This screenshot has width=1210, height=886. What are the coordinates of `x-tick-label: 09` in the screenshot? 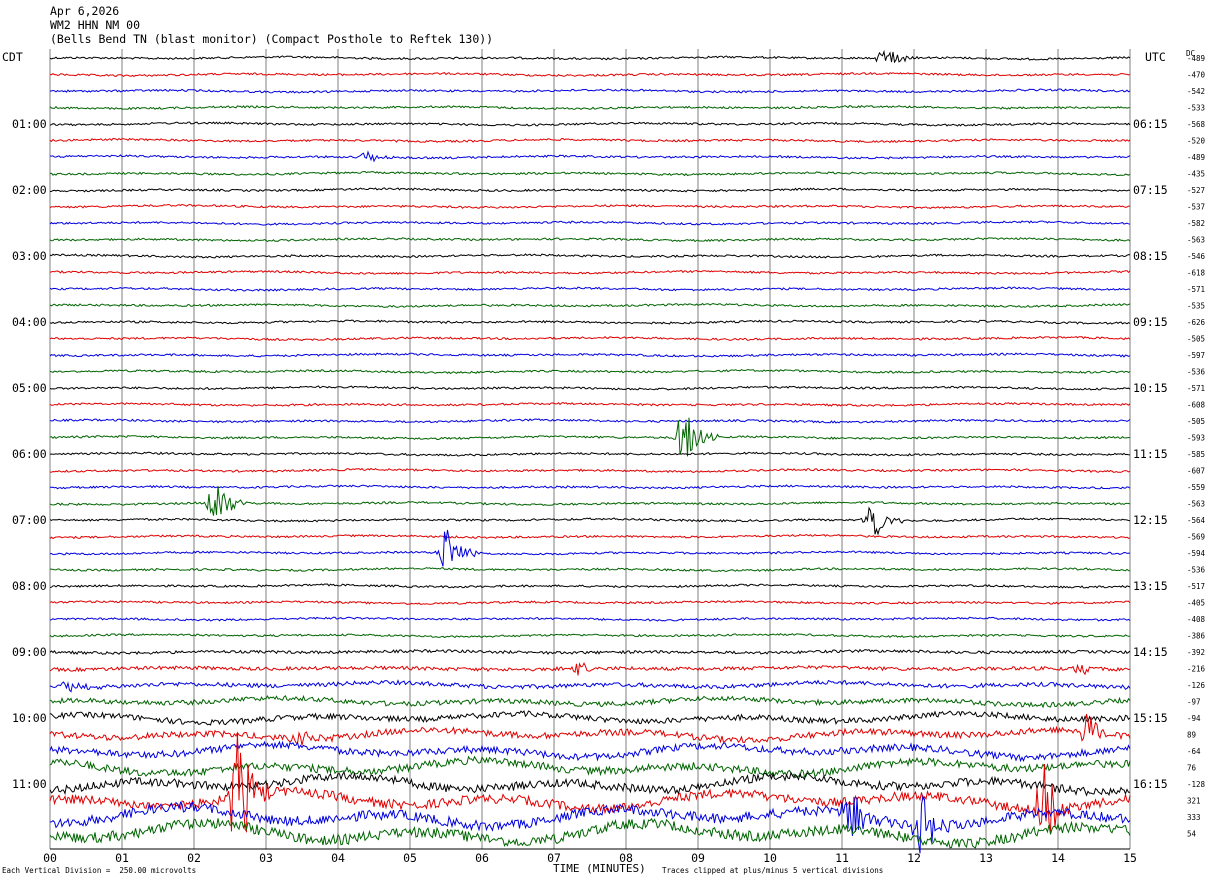 It's located at (698, 858).